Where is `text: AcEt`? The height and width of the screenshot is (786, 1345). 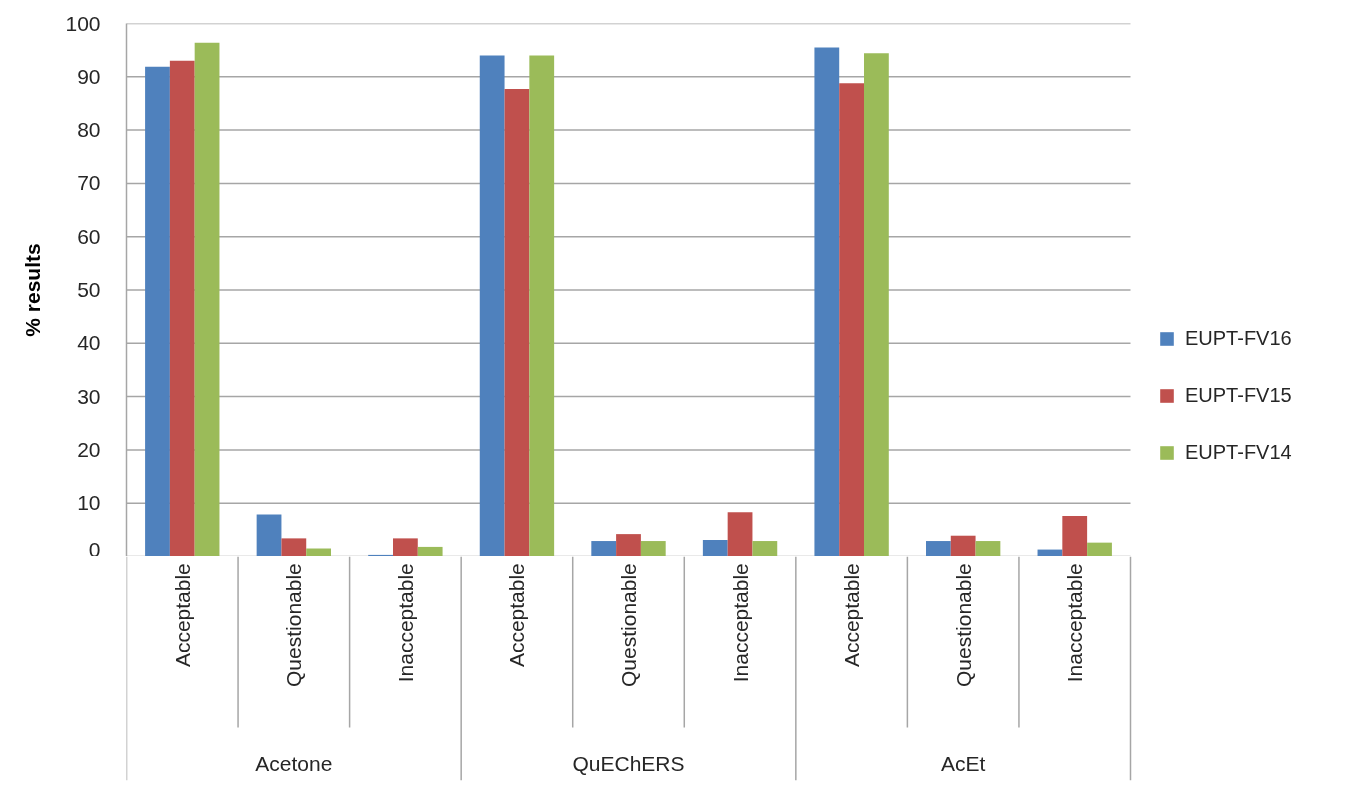 text: AcEt is located at coordinates (963, 763).